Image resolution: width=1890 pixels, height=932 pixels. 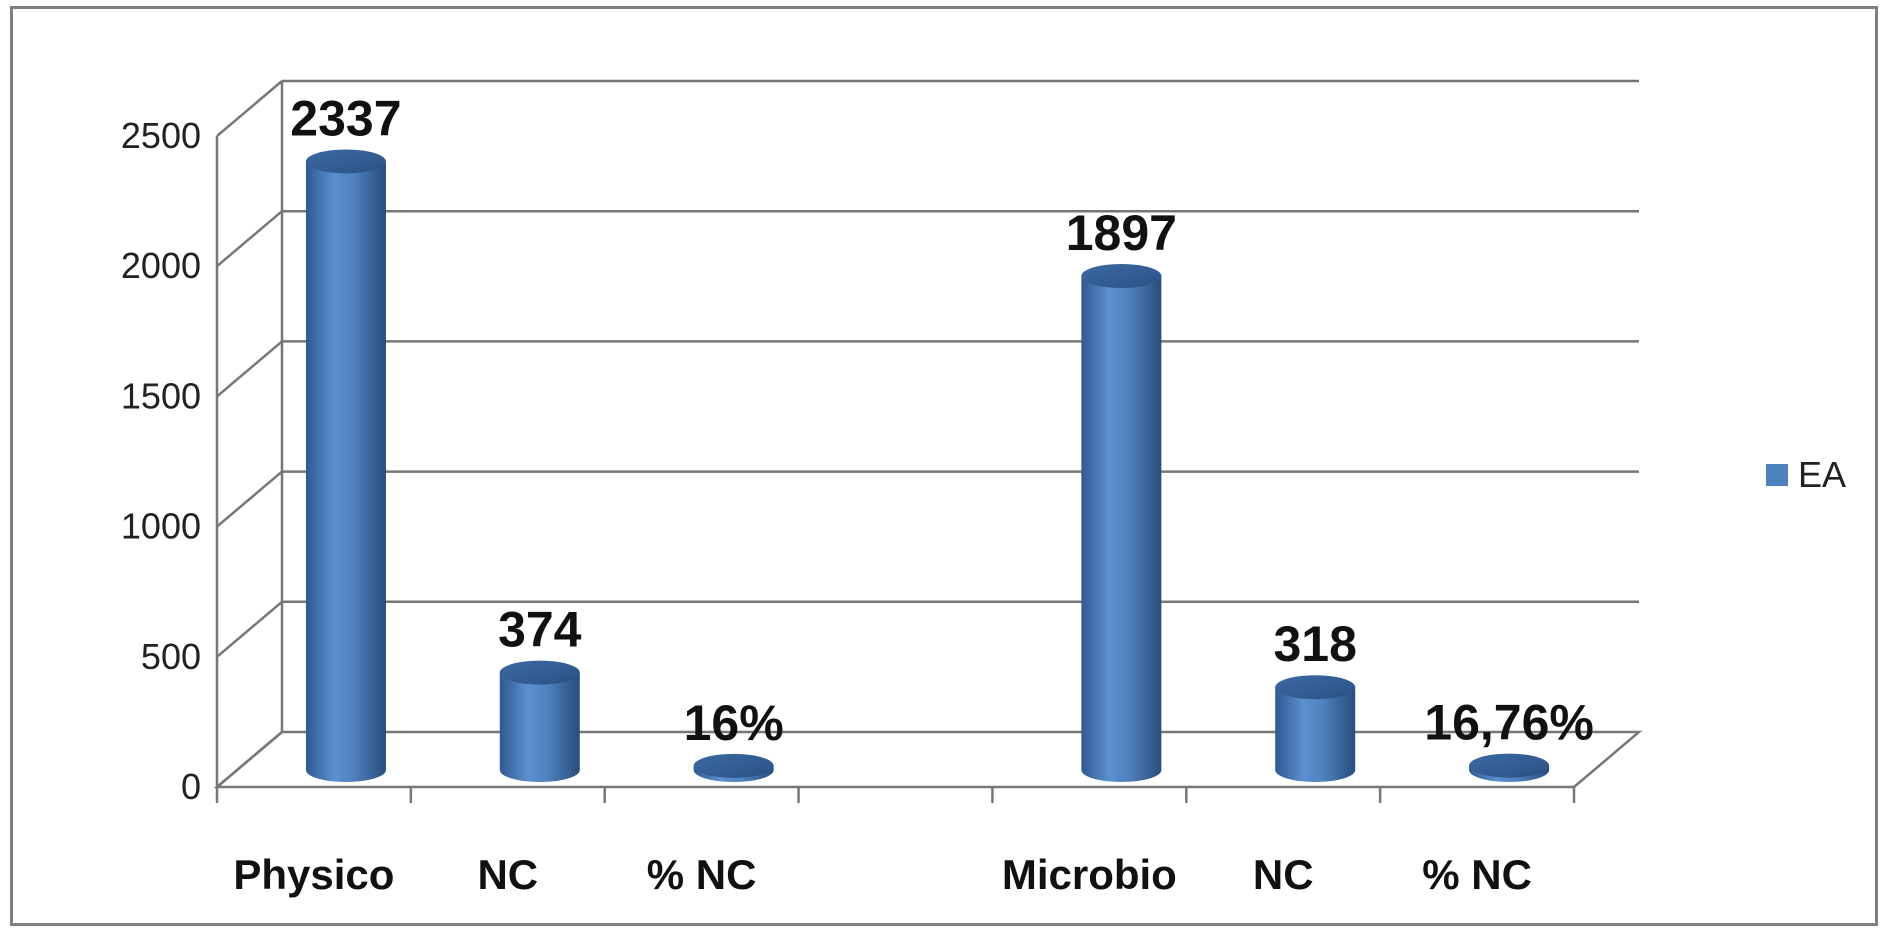 What do you see at coordinates (1777, 475) in the screenshot?
I see `legend-swatch` at bounding box center [1777, 475].